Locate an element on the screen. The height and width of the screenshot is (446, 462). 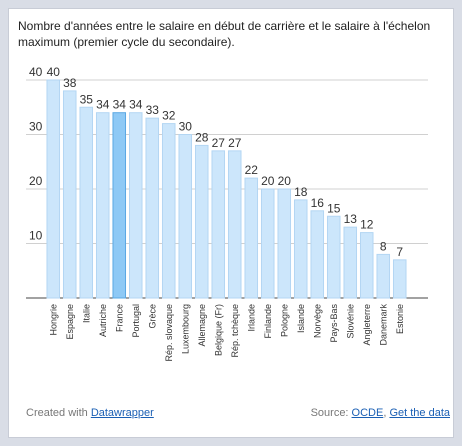
data-label: 28 is located at coordinates (202, 137).